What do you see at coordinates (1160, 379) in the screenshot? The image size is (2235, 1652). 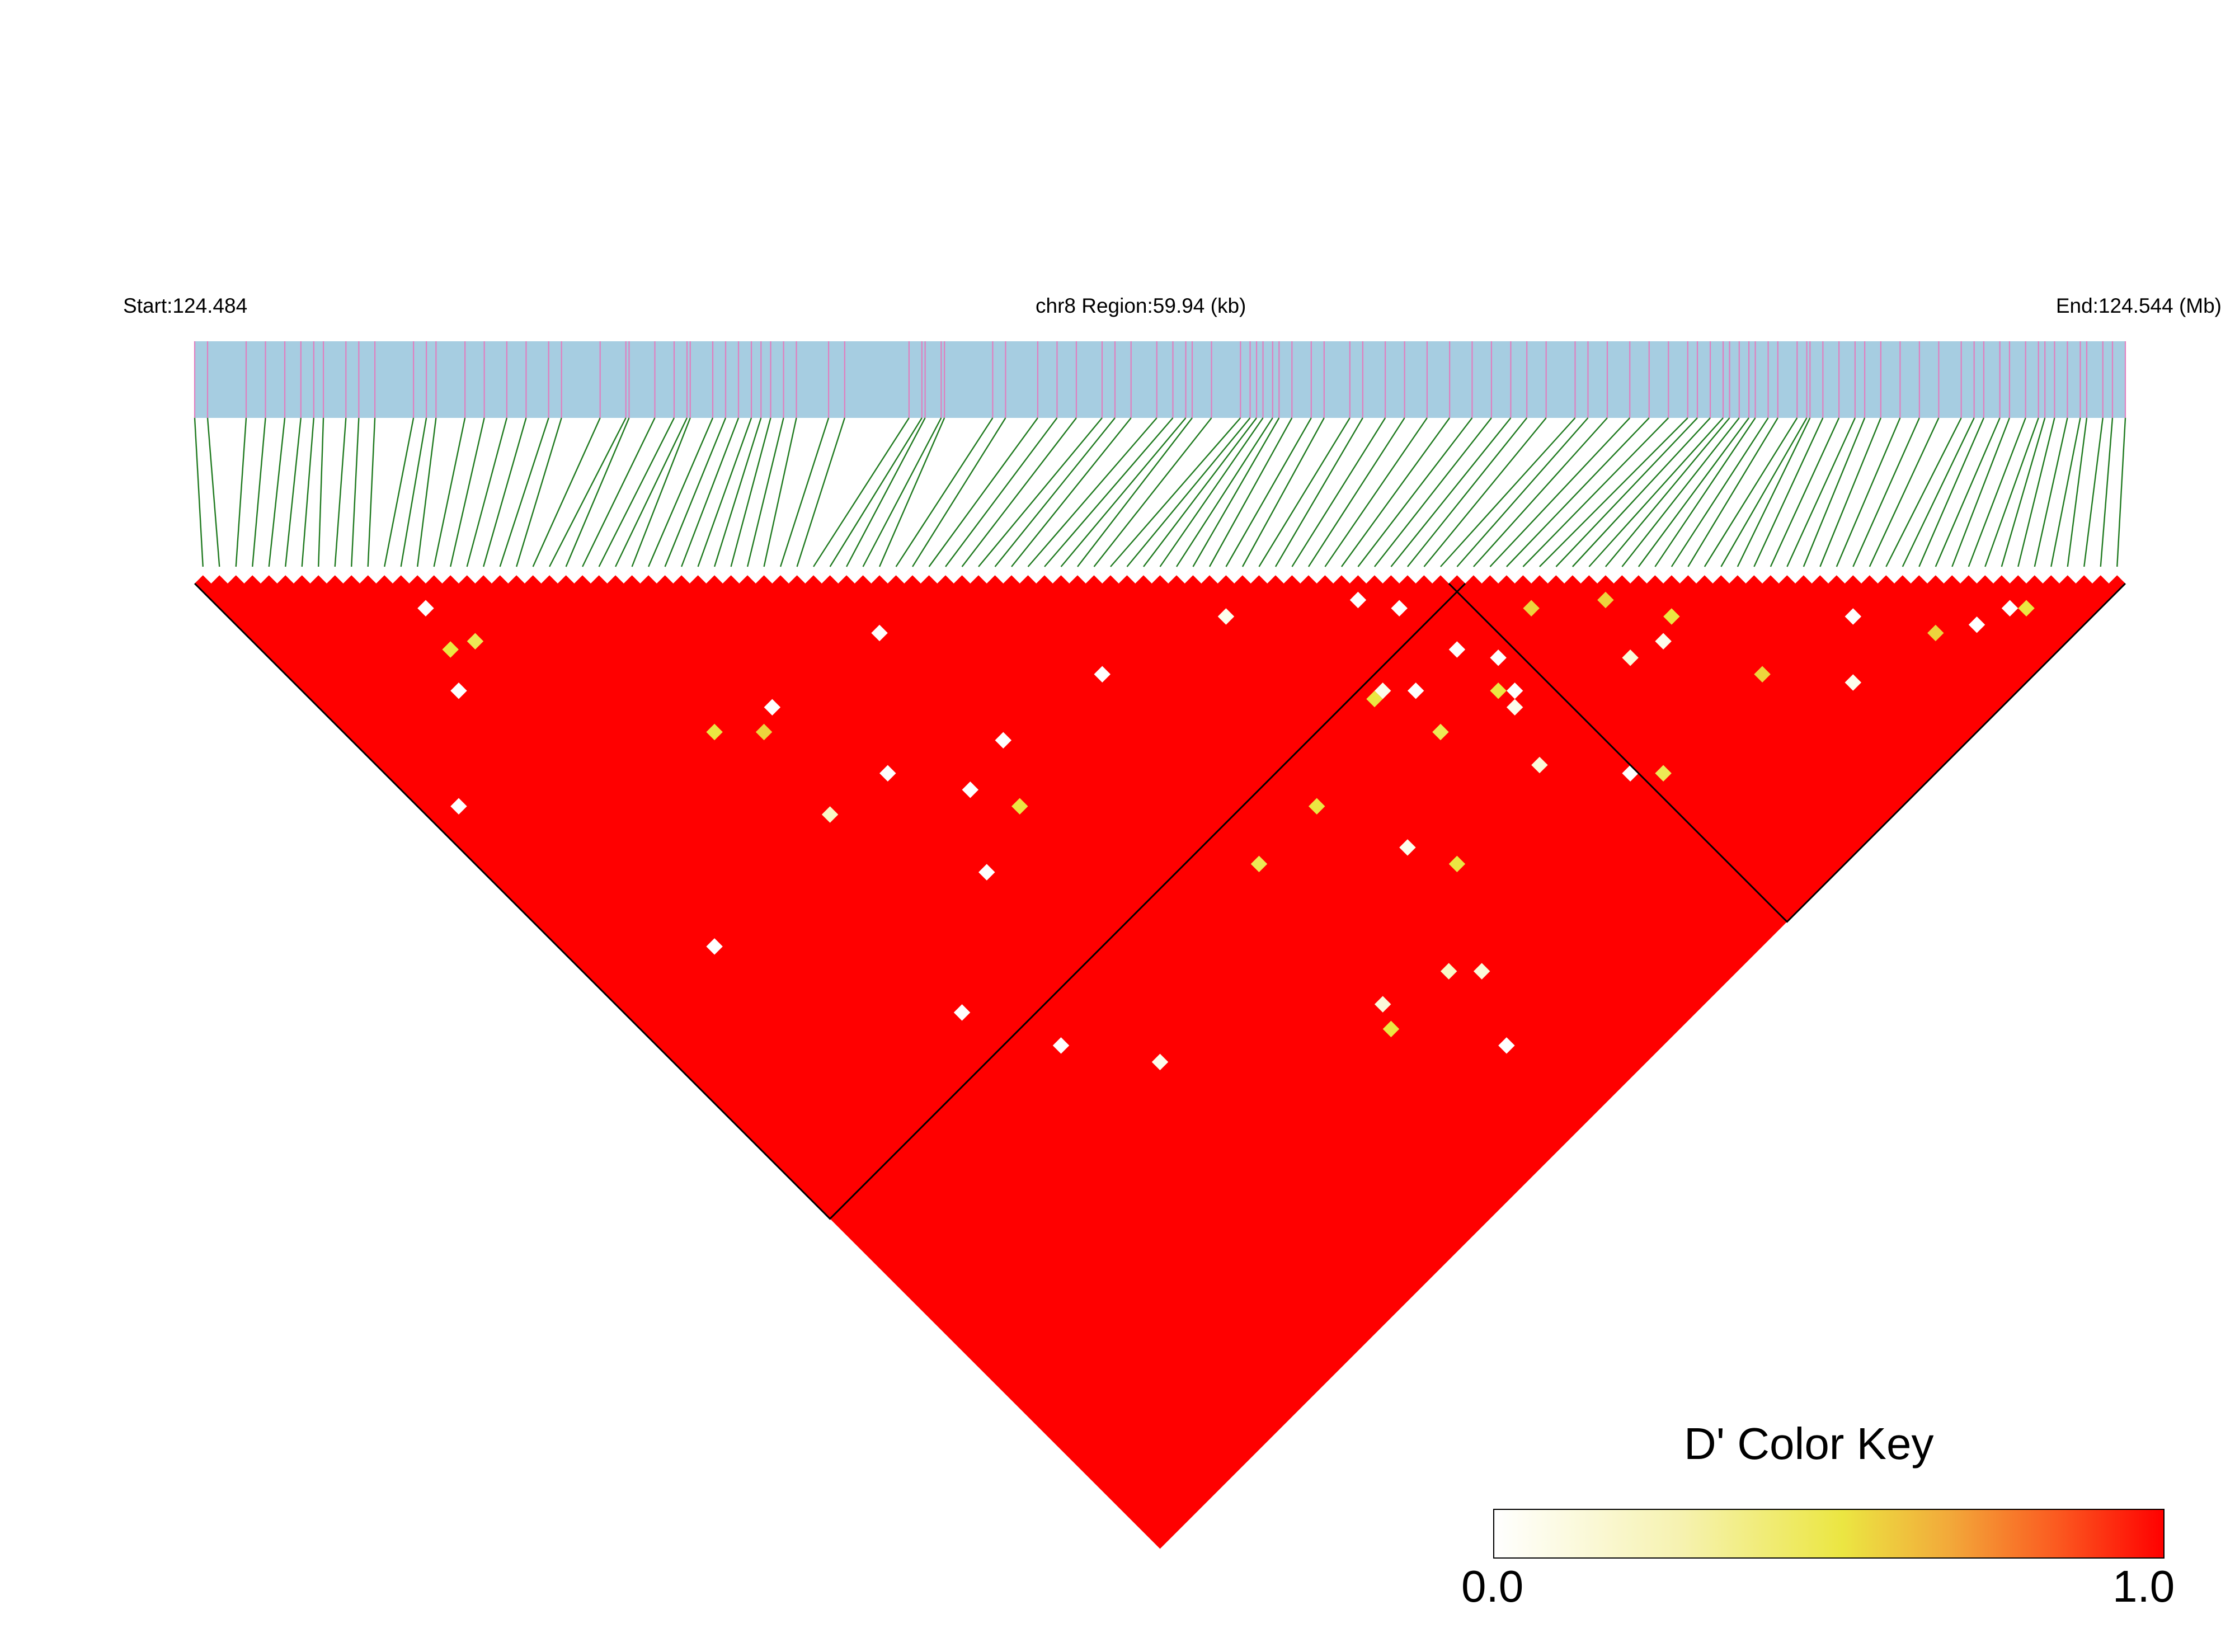 I see `region-bar` at bounding box center [1160, 379].